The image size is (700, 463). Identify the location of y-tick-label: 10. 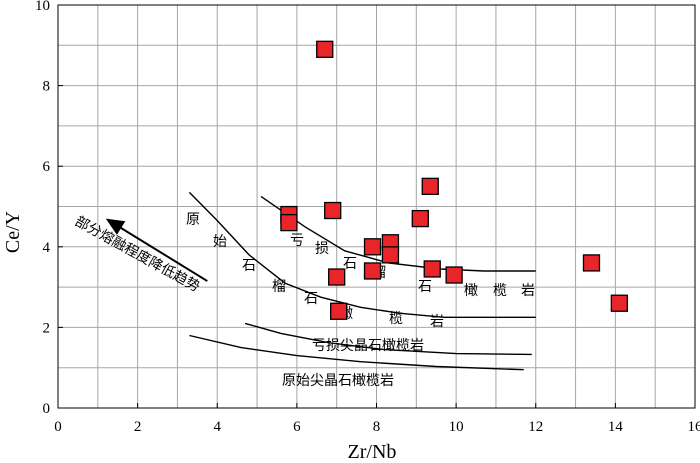
(42, 7).